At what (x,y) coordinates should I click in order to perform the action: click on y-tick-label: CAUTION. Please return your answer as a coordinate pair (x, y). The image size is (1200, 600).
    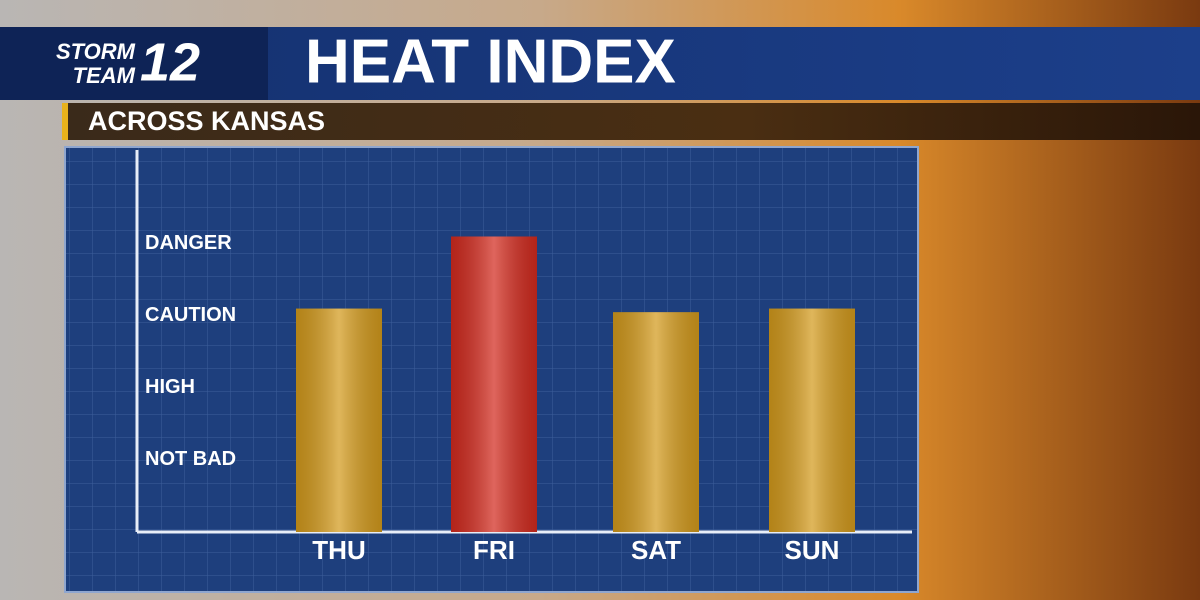
    Looking at the image, I should click on (190, 315).